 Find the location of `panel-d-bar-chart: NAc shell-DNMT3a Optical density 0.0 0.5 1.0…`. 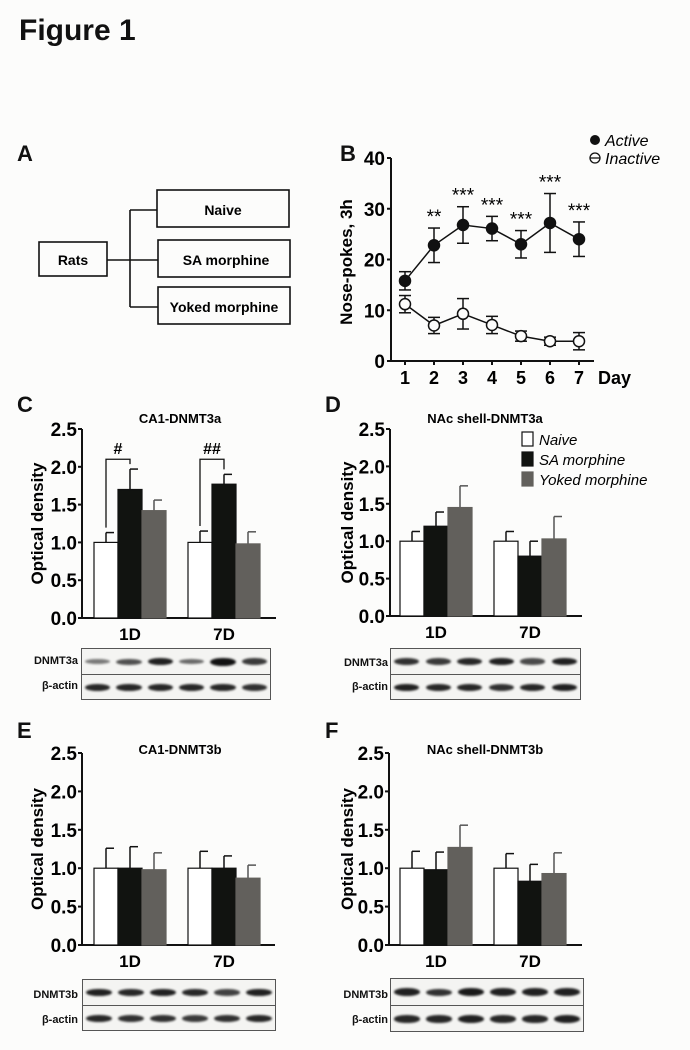

panel-d-bar-chart: NAc shell-DNMT3a Optical density 0.0 0.5 1.0… is located at coordinates (492, 526).